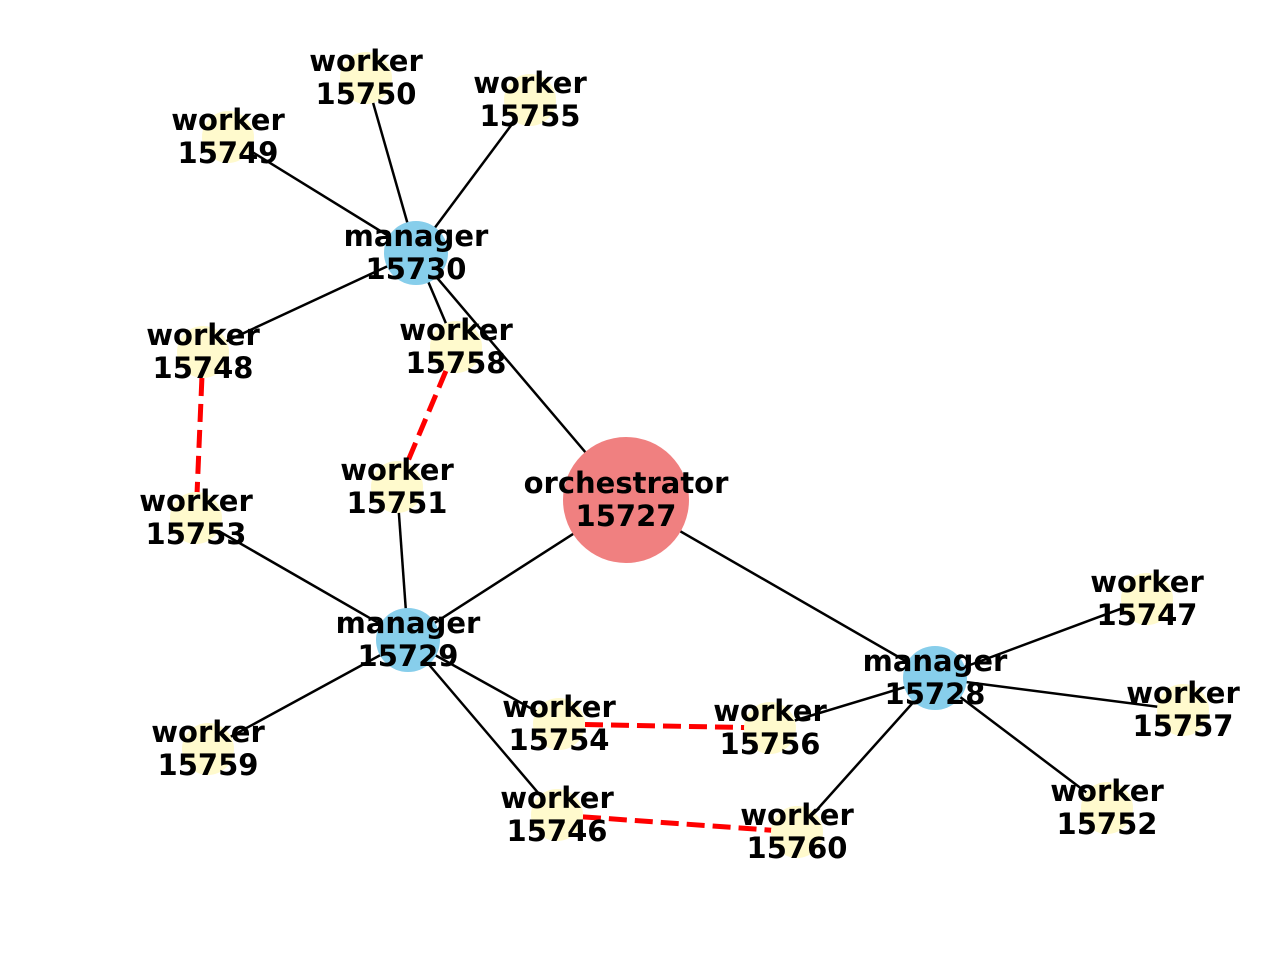  I want to click on node-label-id: 15753, so click(196, 534).